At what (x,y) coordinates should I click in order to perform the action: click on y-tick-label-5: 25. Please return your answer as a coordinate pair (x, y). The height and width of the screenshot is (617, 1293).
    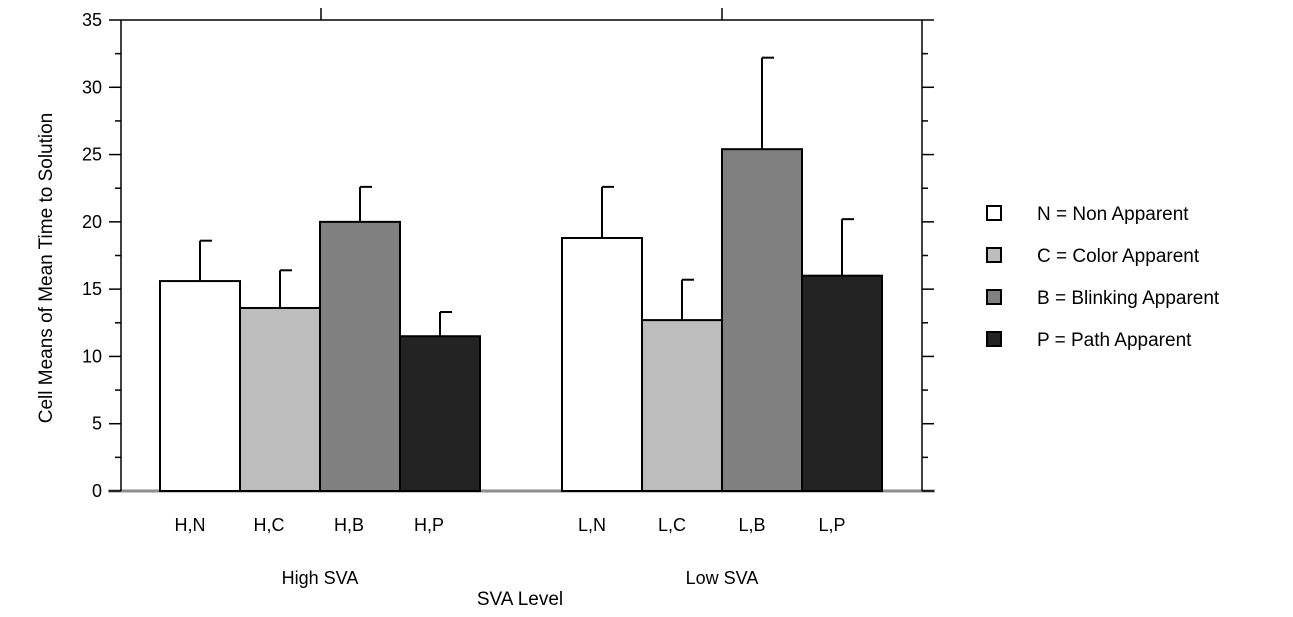
    Looking at the image, I should click on (92, 155).